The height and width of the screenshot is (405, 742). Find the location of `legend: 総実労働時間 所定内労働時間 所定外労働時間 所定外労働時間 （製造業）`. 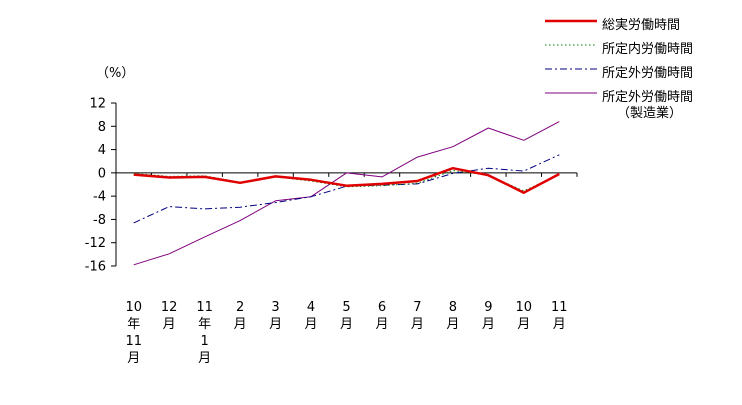

legend: 総実労働時間 所定内労働時間 所定外労働時間 所定外労働時間 （製造業） is located at coordinates (642, 66).